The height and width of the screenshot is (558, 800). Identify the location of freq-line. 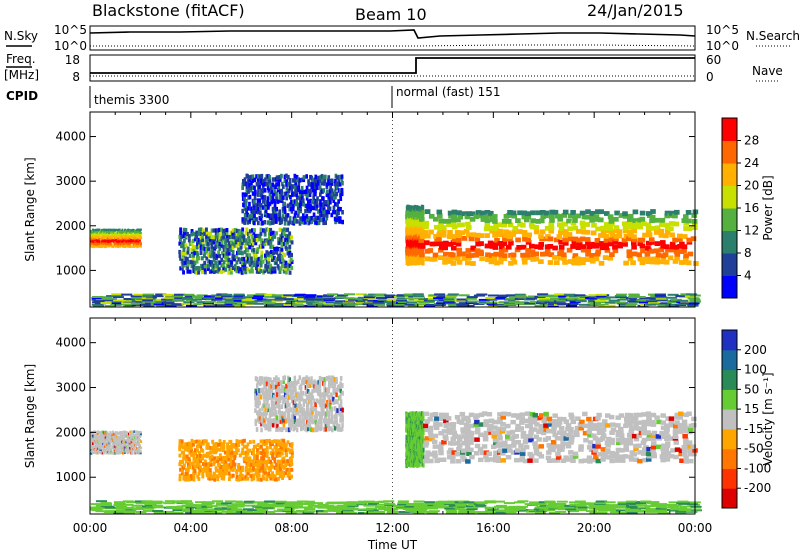
(392, 65).